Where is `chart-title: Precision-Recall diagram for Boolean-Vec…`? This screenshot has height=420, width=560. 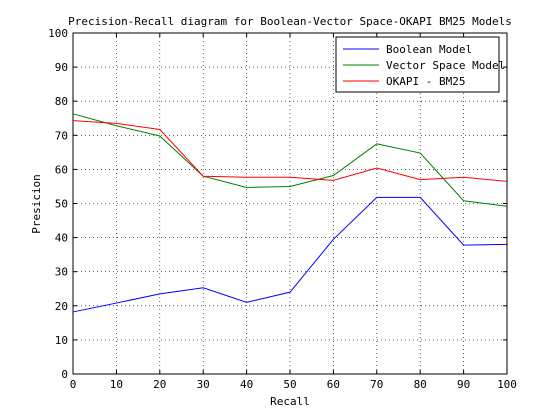 chart-title: Precision-Recall diagram for Boolean-Vec… is located at coordinates (290, 21).